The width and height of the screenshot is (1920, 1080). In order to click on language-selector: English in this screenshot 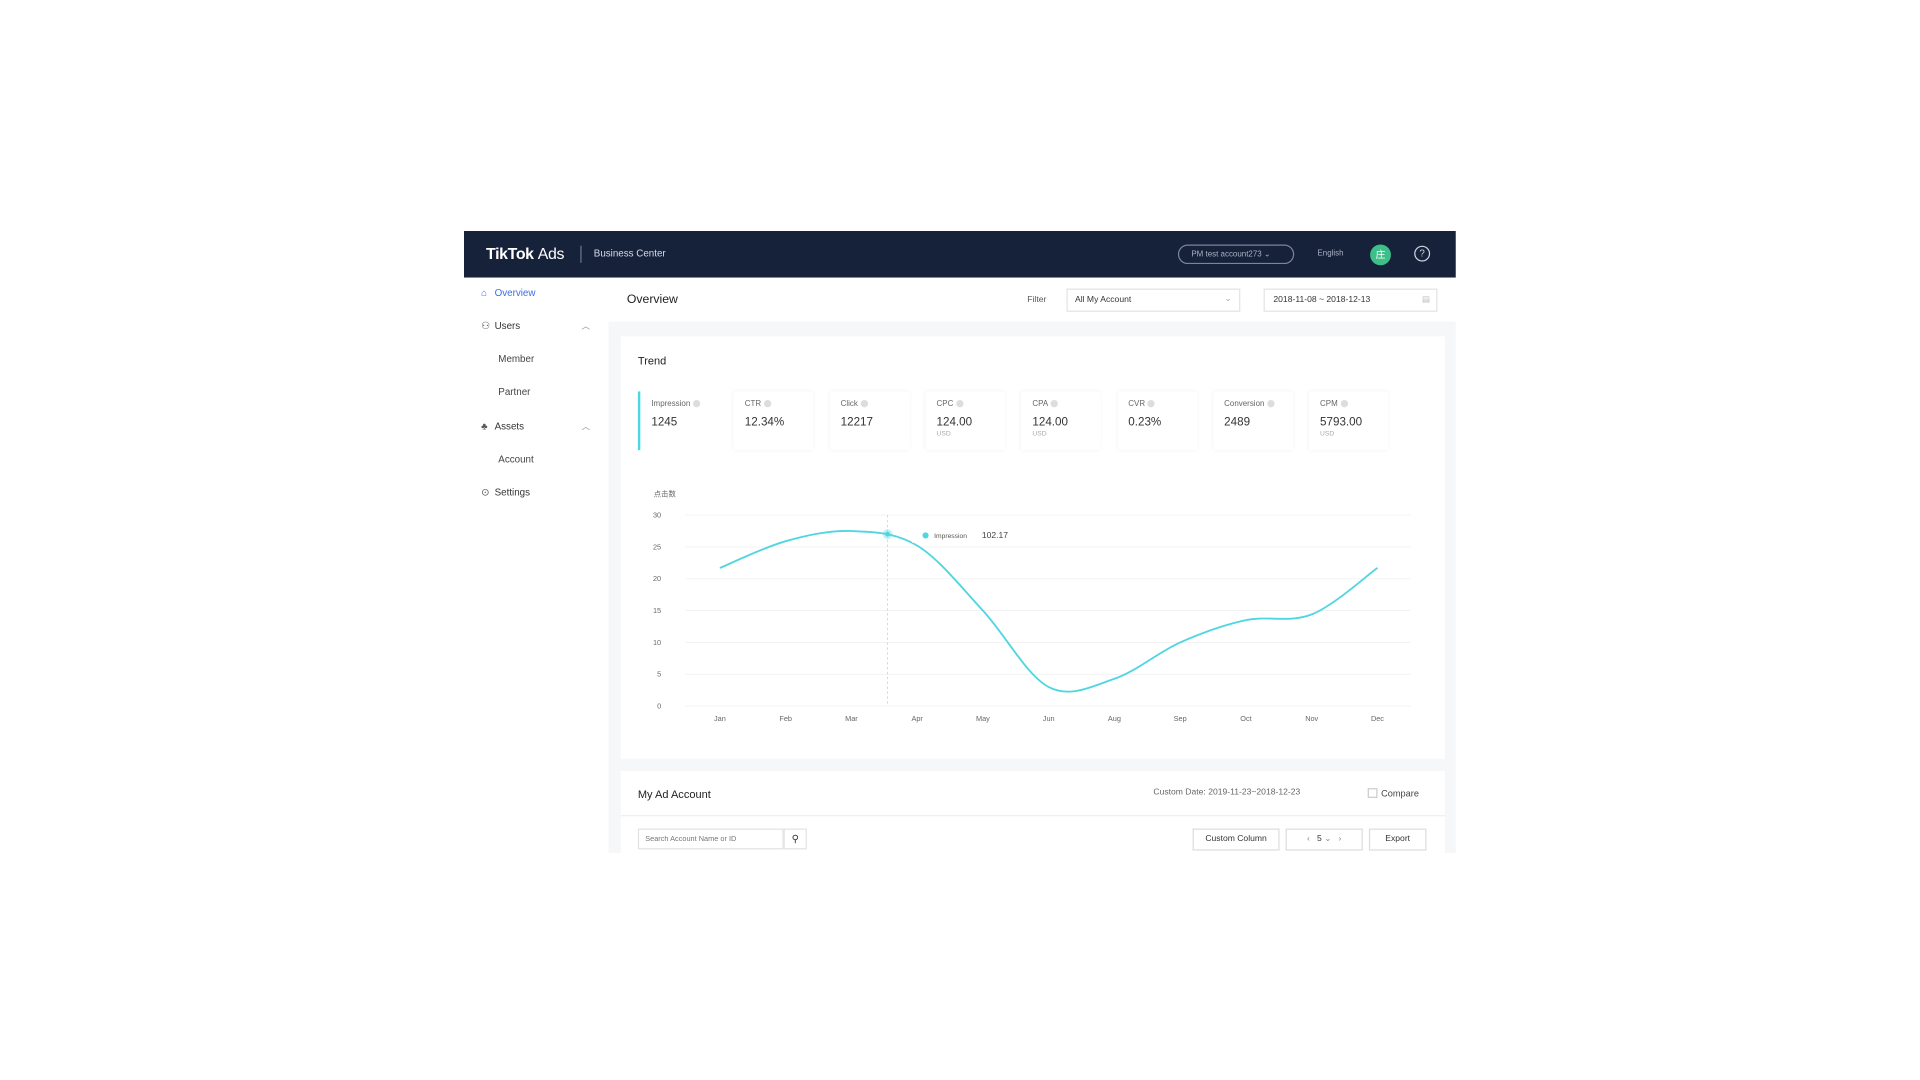, I will do `click(1330, 253)`.